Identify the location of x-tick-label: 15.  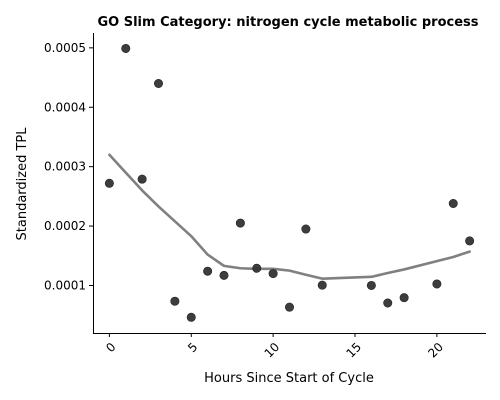
(353, 350).